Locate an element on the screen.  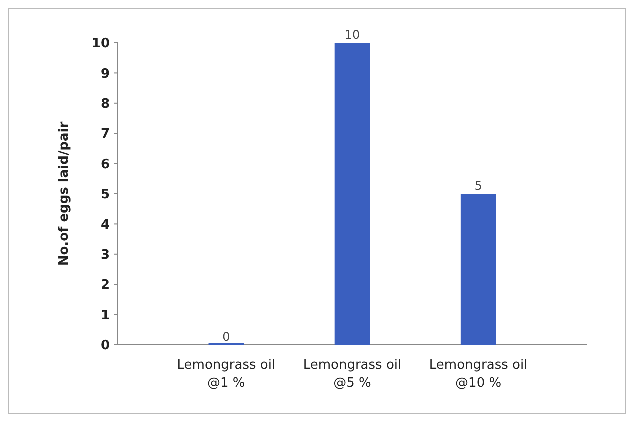
y-tick-label: 6 is located at coordinates (105, 164).